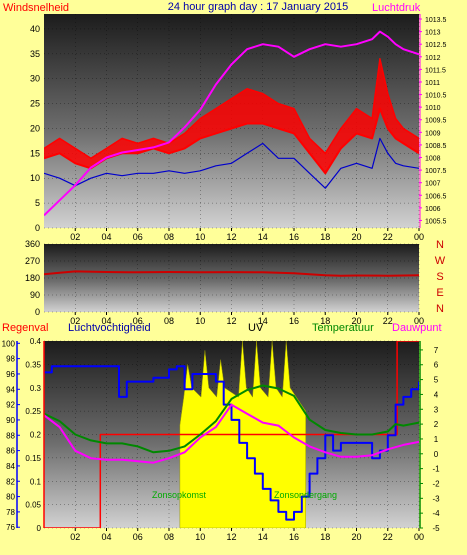  What do you see at coordinates (356, 237) in the screenshot?
I see `p1-xtick-label-20: 20` at bounding box center [356, 237].